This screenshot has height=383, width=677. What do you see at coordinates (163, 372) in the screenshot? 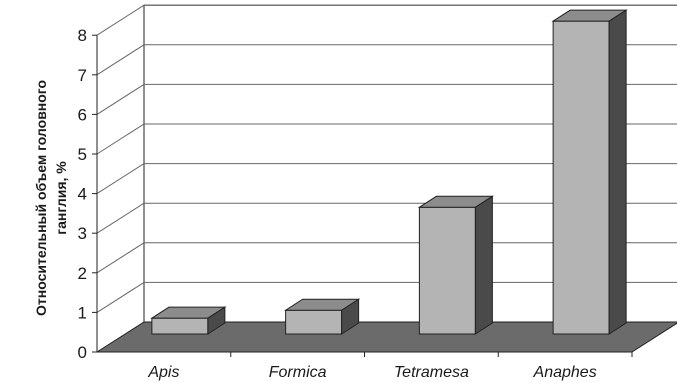
I see `category-label: Apis` at bounding box center [163, 372].